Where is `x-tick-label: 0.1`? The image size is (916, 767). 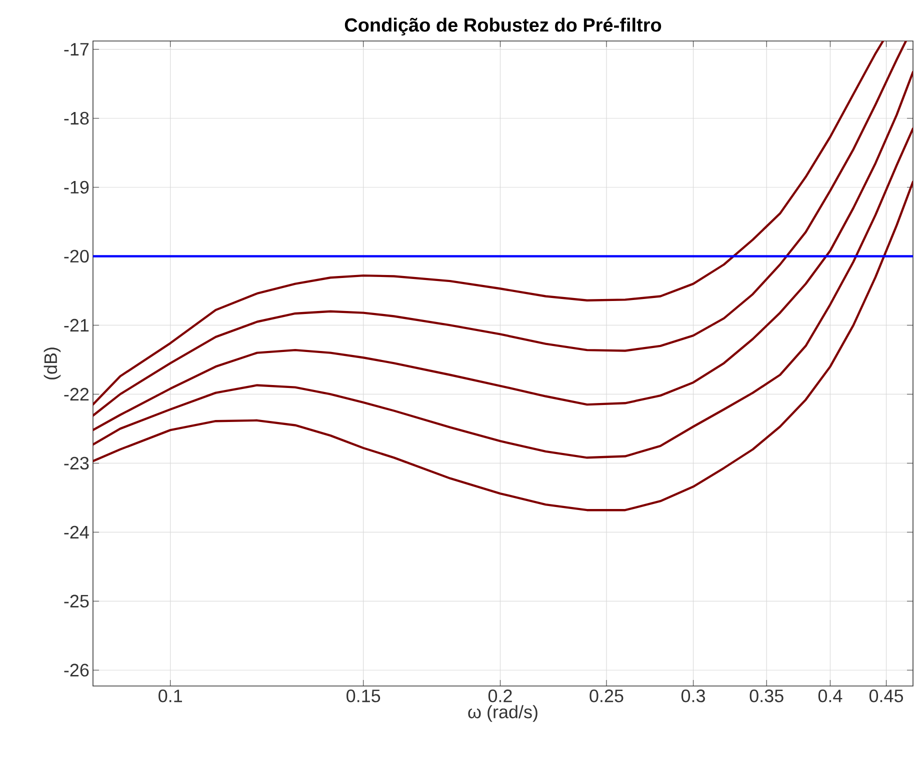 x-tick-label: 0.1 is located at coordinates (170, 696).